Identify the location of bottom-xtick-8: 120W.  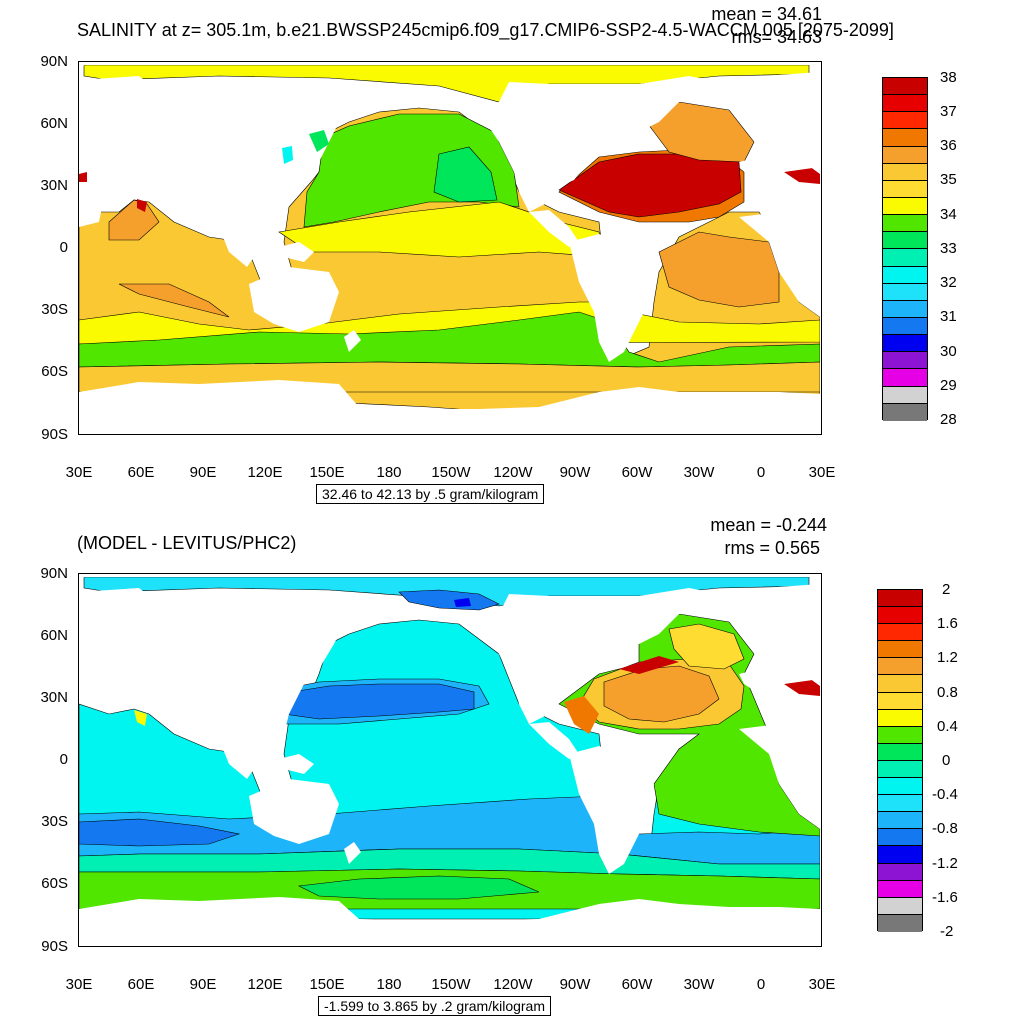
(513, 984).